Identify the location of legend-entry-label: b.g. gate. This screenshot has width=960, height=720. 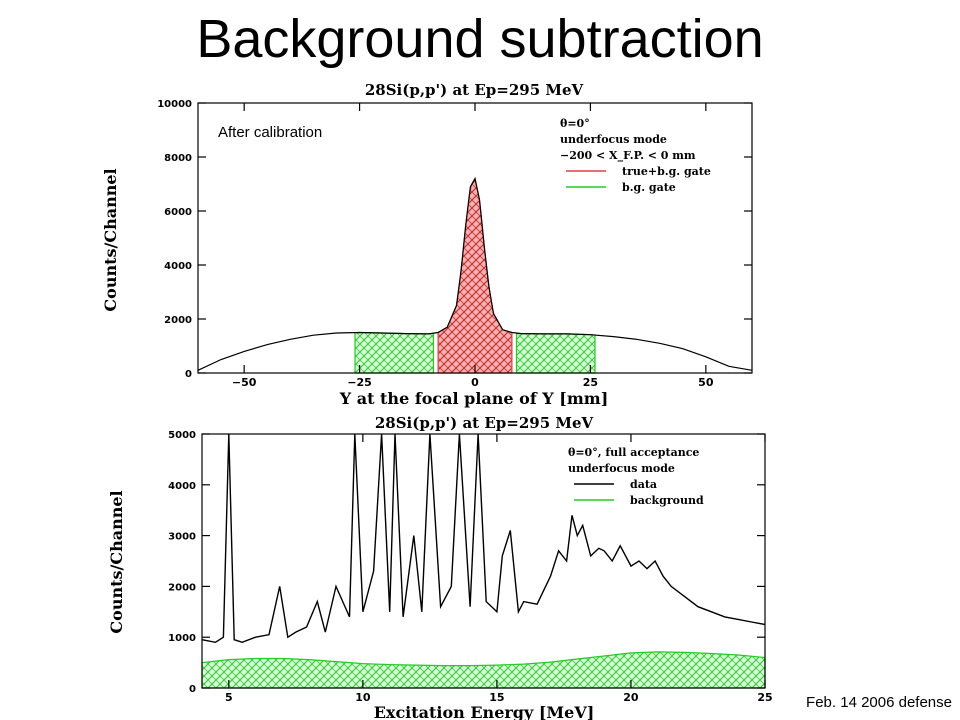
(649, 187).